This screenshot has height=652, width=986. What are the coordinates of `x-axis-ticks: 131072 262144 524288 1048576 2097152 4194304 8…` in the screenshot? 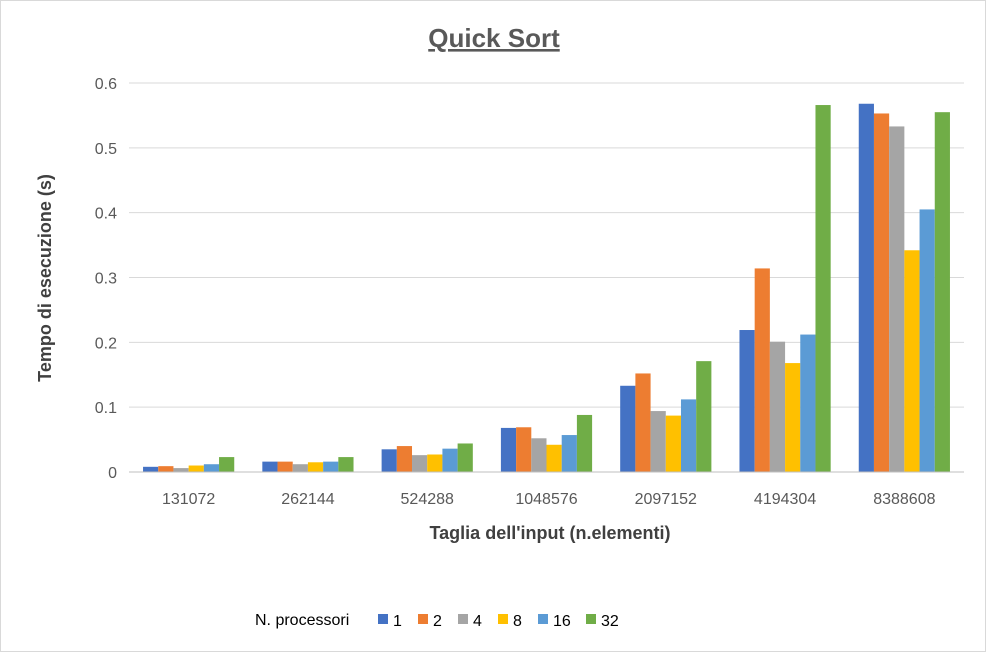 It's located at (549, 499).